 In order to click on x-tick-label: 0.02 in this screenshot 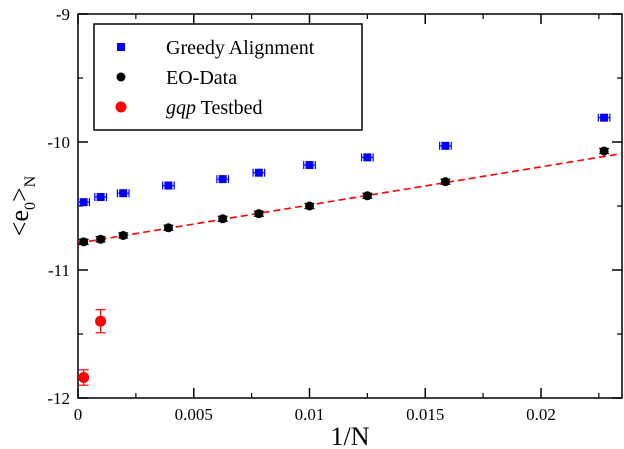, I will do `click(541, 414)`.